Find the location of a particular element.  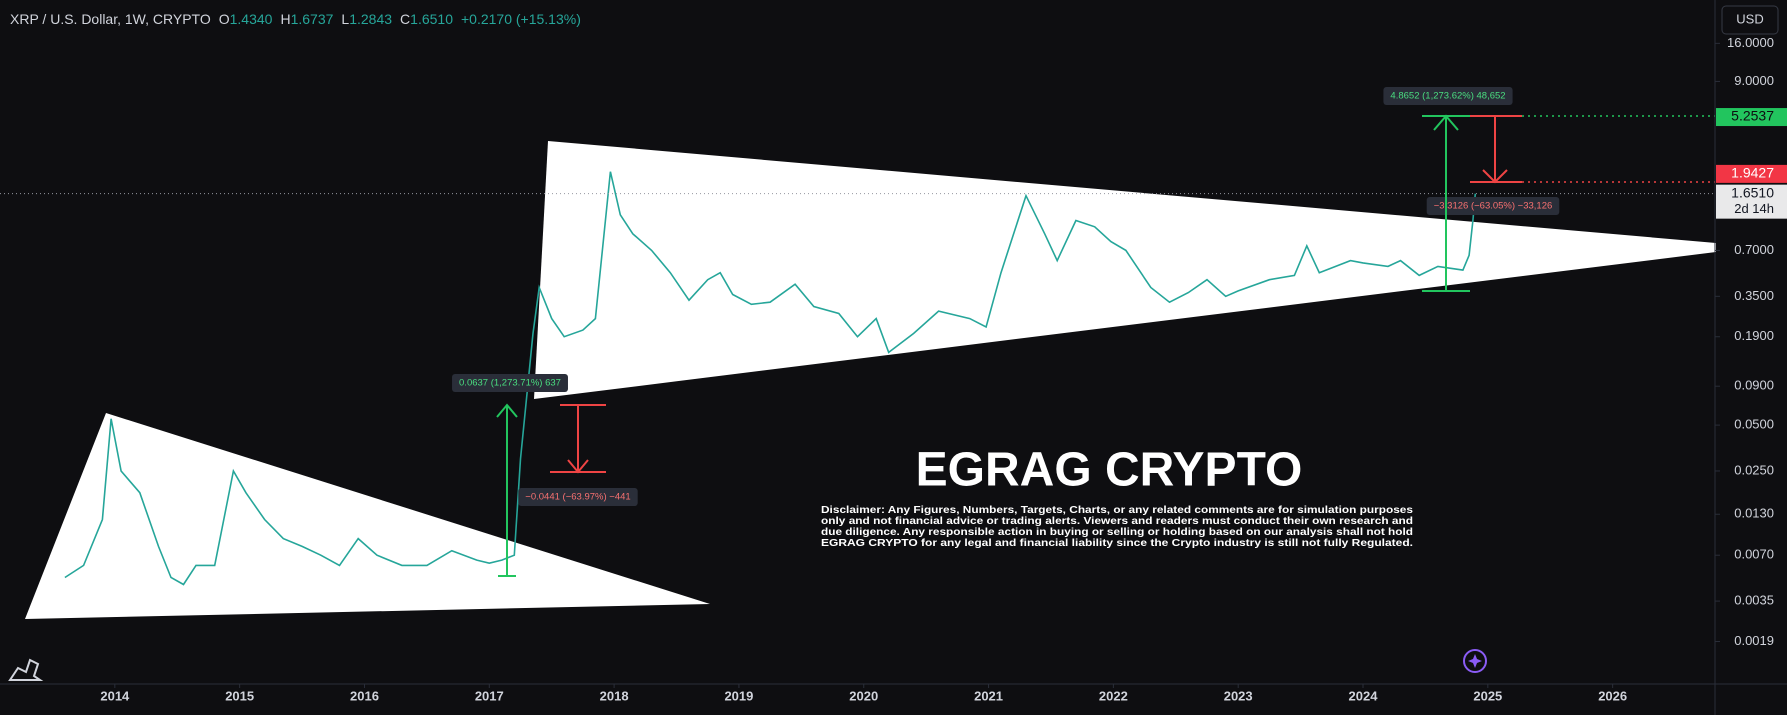

ohlc-key: L is located at coordinates (345, 19).